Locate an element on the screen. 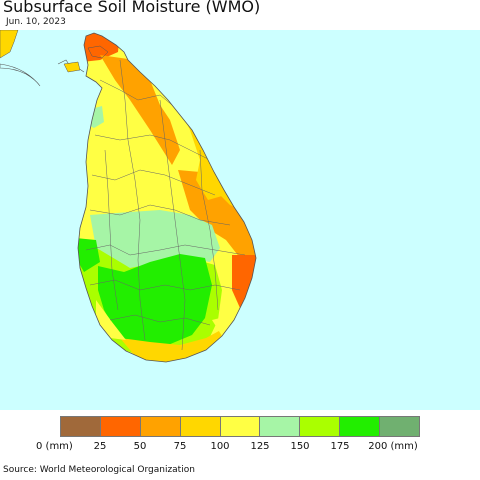 This screenshot has height=480, width=480. legend-colorbar is located at coordinates (240, 426).